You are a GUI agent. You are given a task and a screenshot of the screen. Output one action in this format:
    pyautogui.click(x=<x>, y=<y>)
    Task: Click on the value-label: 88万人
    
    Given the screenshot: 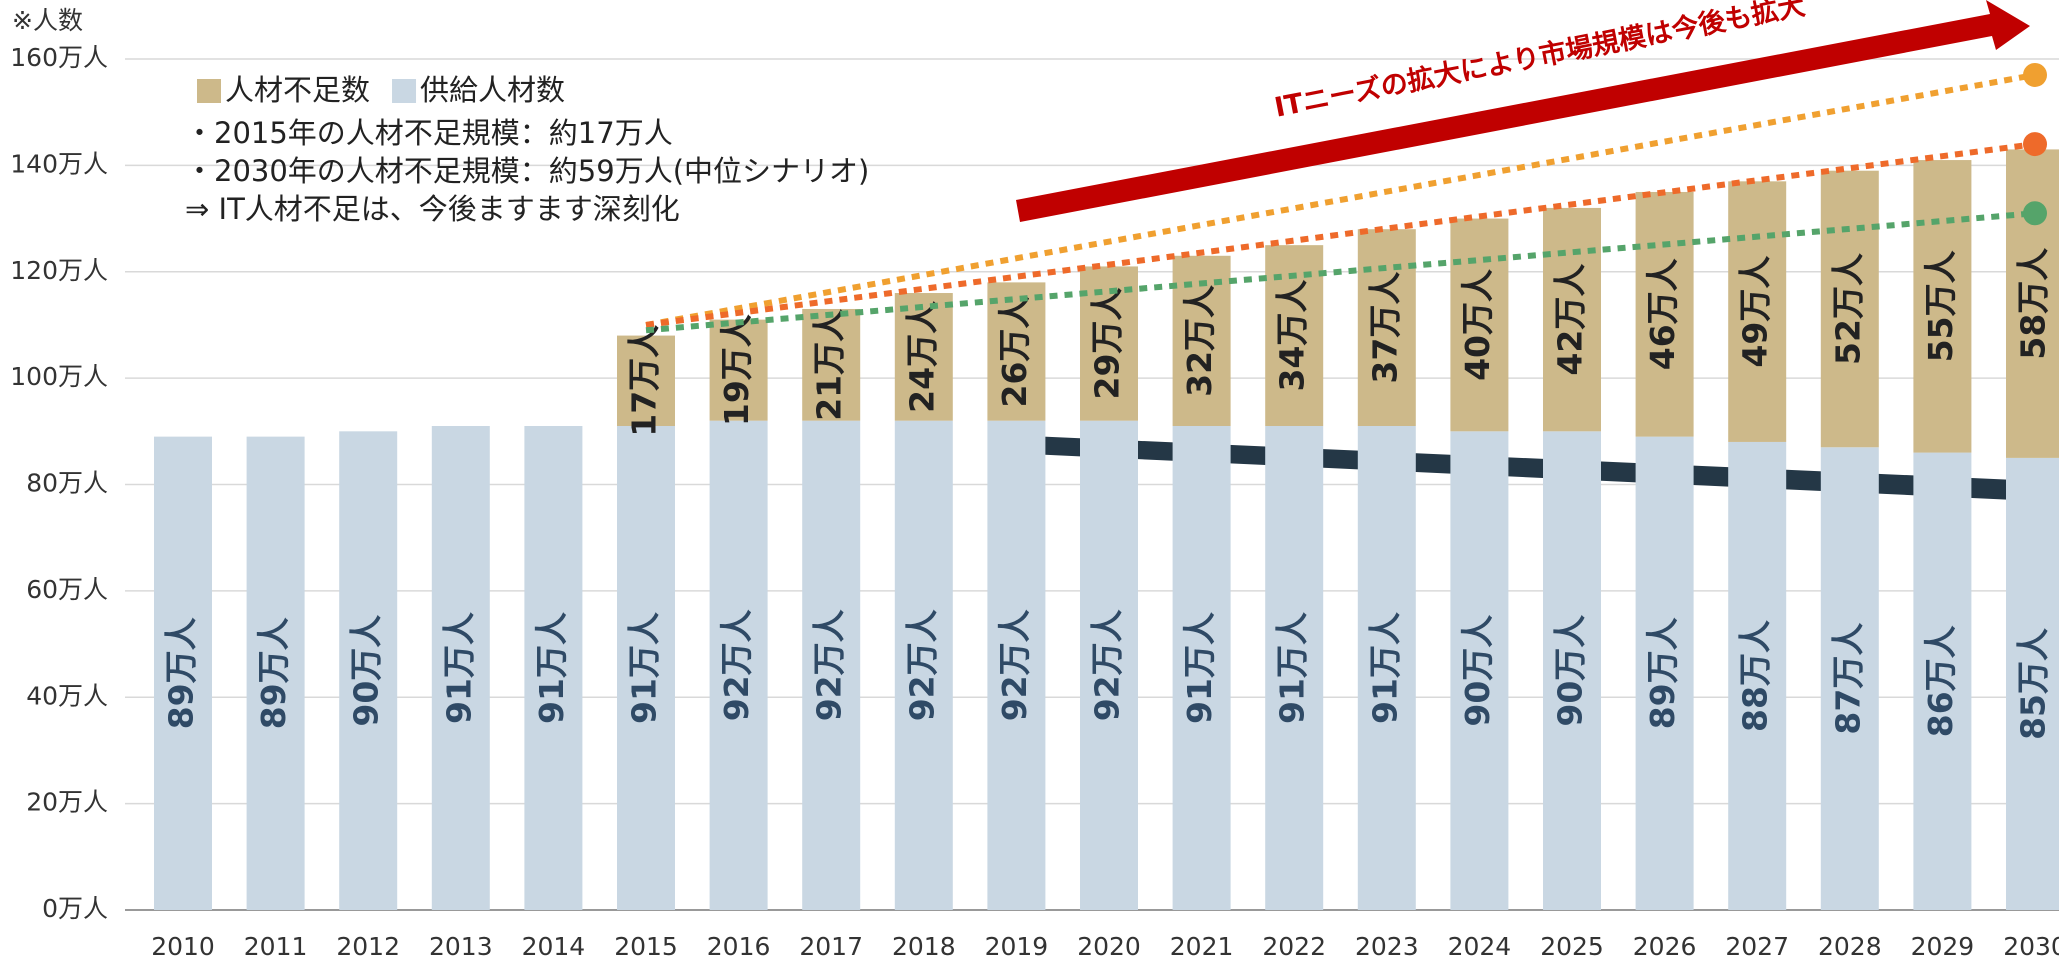 What is the action you would take?
    pyautogui.click(x=1755, y=676)
    